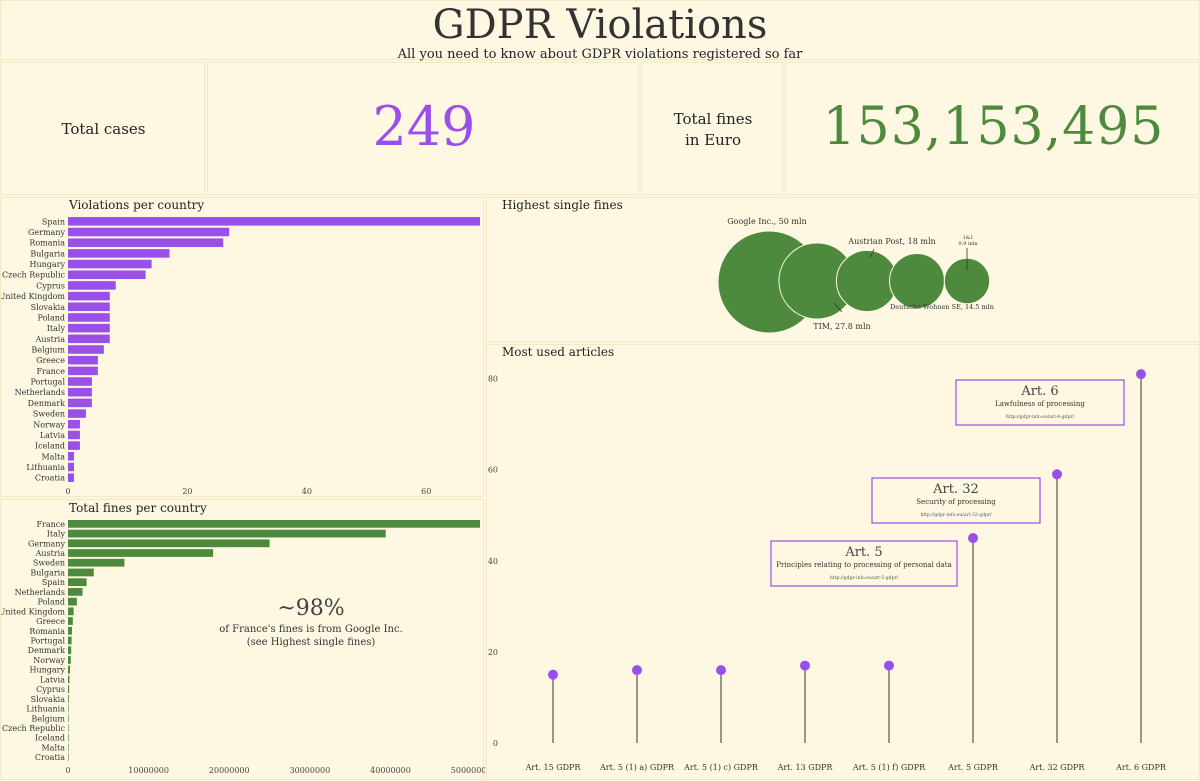 This screenshot has height=781, width=1200. What do you see at coordinates (47, 382) in the screenshot?
I see `violations-category-label: Portugal` at bounding box center [47, 382].